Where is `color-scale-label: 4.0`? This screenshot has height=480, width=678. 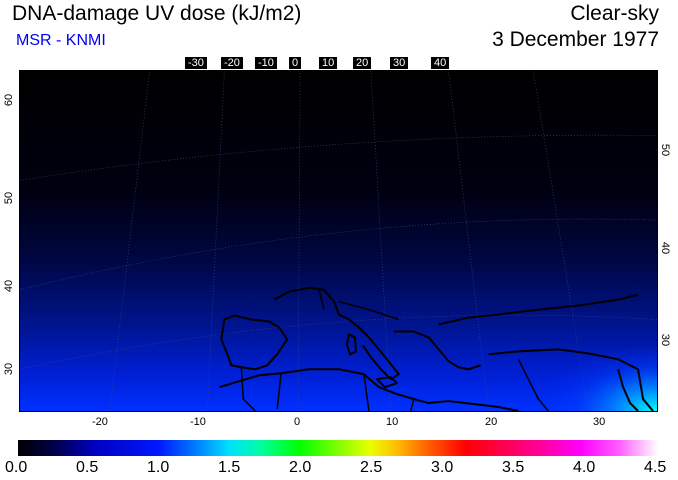 color-scale-label: 4.0 is located at coordinates (584, 467).